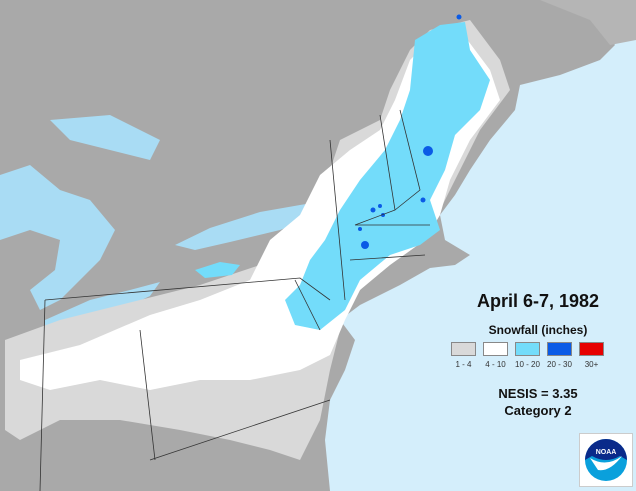 The image size is (636, 491). Describe the element at coordinates (606, 452) in the screenshot. I see `svg-text: NOAA` at that location.